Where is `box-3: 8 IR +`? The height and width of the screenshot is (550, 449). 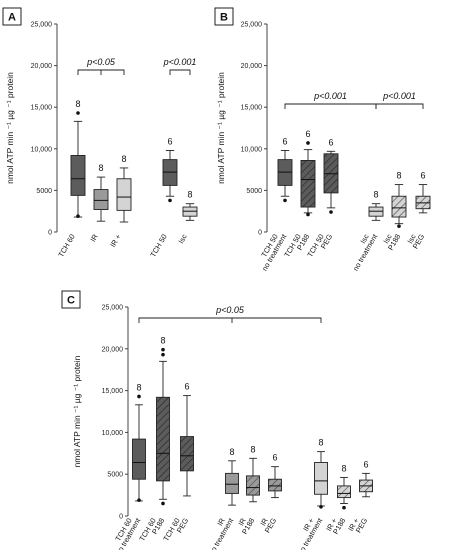 box-3: 8 IR + is located at coordinates (120, 201).